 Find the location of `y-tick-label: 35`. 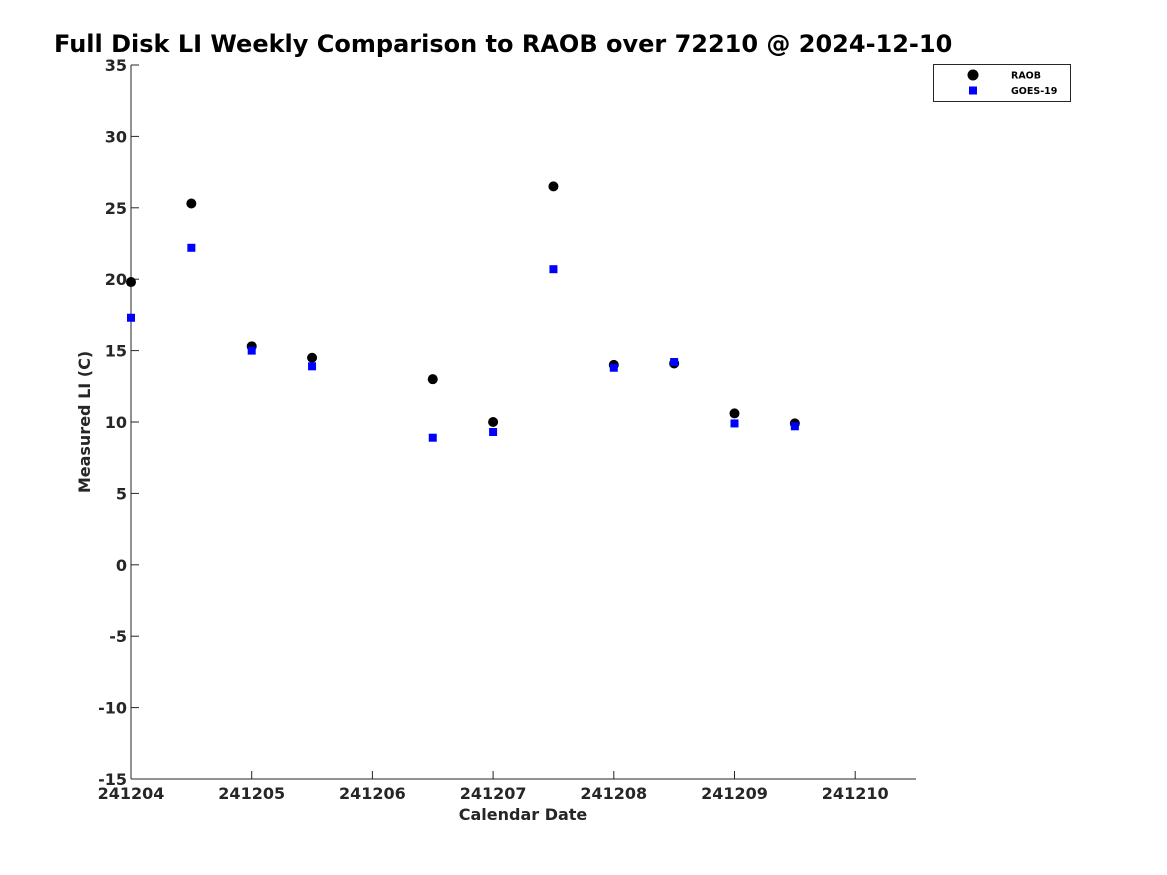

y-tick-label: 35 is located at coordinates (116, 65).